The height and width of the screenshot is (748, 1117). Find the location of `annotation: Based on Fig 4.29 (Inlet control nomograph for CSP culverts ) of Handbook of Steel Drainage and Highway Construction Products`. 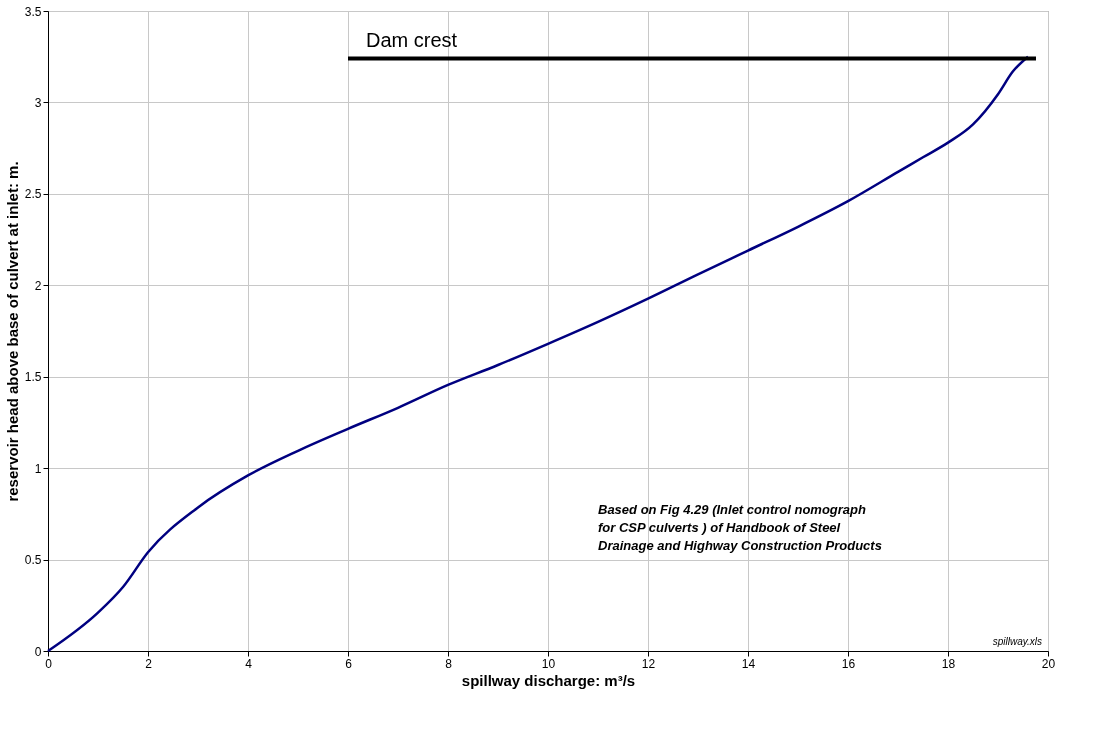

annotation: Based on Fig 4.29 (Inlet control nomograph for CSP culverts ) of Handbook of Steel Drainage and Highway Construction Products is located at coordinates (740, 527).